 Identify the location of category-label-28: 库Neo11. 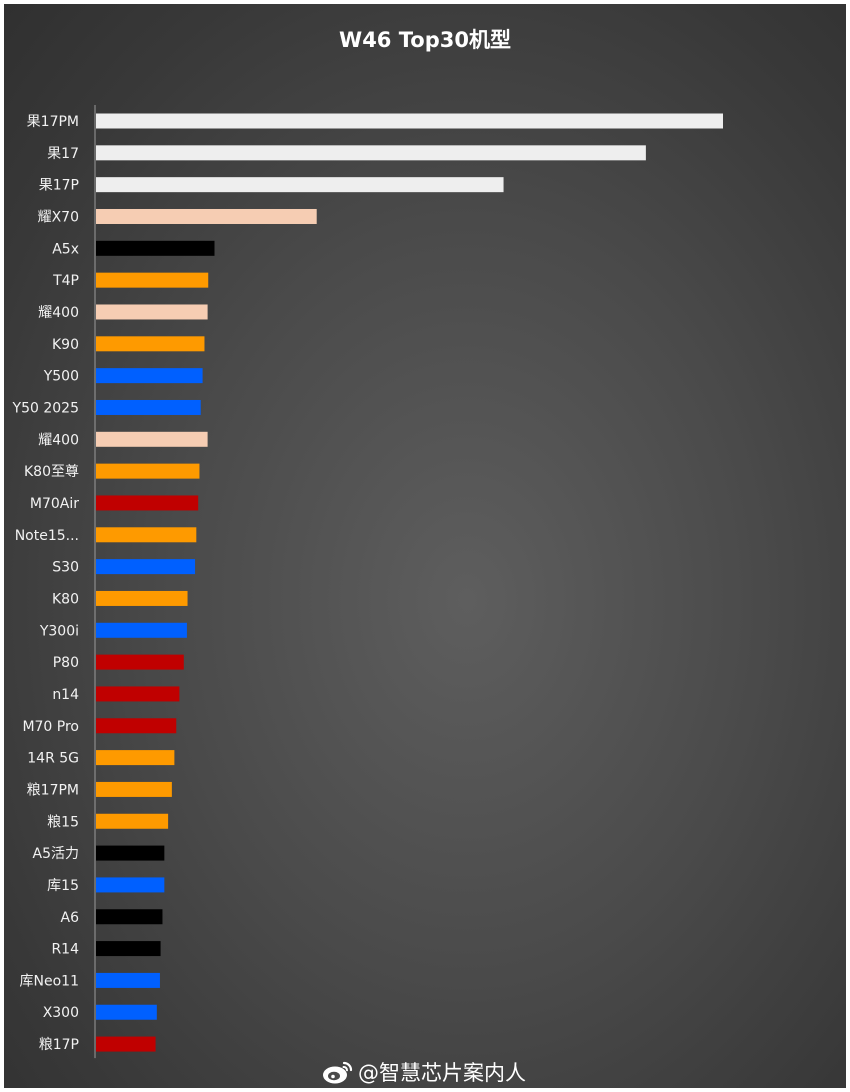
(49, 981).